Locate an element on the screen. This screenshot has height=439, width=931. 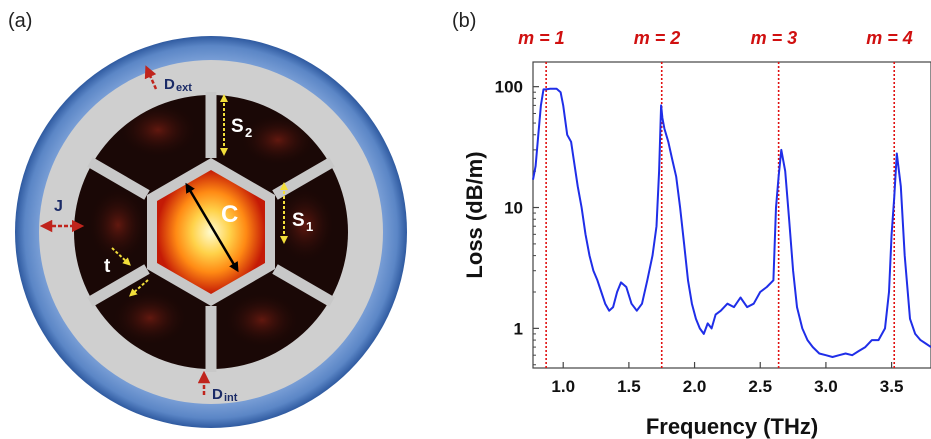
y-tick-label: 100 is located at coordinates (509, 87).